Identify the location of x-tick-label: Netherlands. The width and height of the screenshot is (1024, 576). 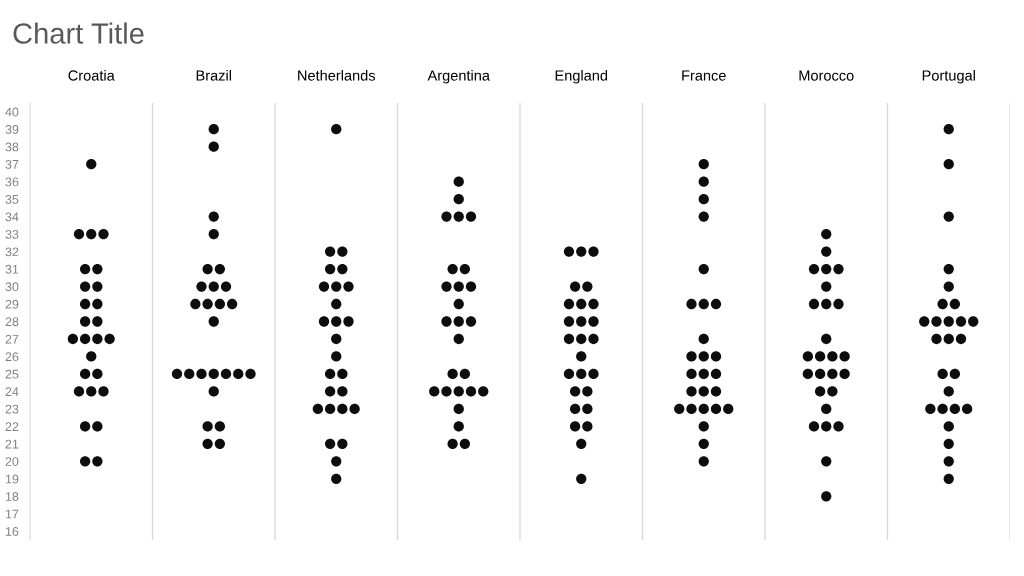
(337, 75).